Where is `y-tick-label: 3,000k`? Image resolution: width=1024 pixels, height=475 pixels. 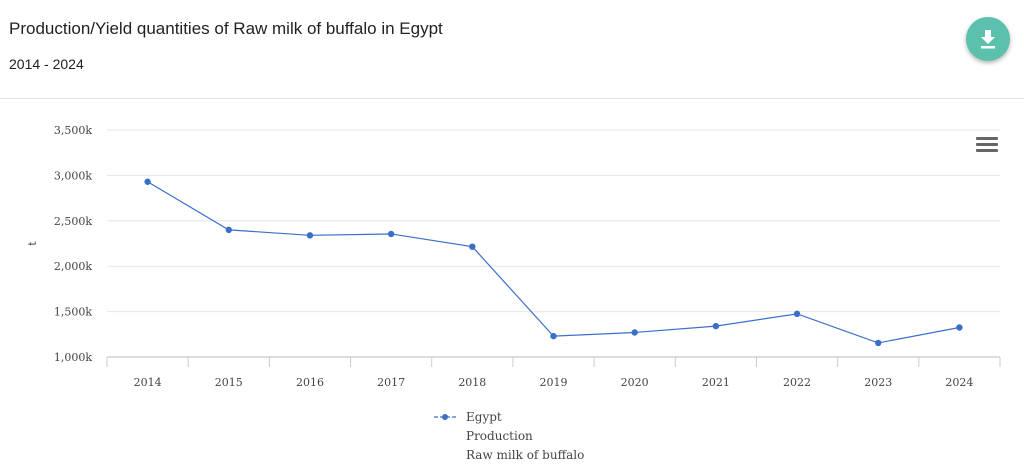 y-tick-label: 3,000k is located at coordinates (73, 175).